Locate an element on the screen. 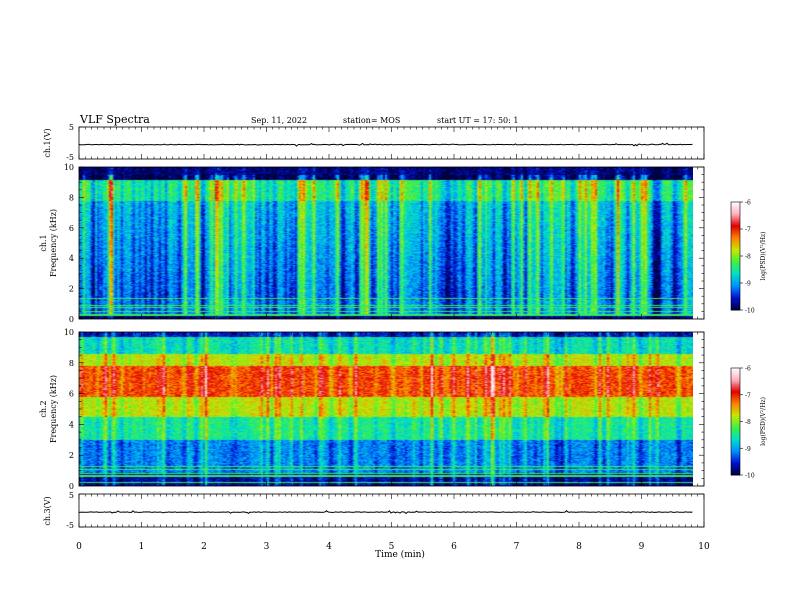 This screenshot has width=792, height=612. ch3-voltage-panel: 5 -5 ch.3(V) is located at coordinates (374, 510).